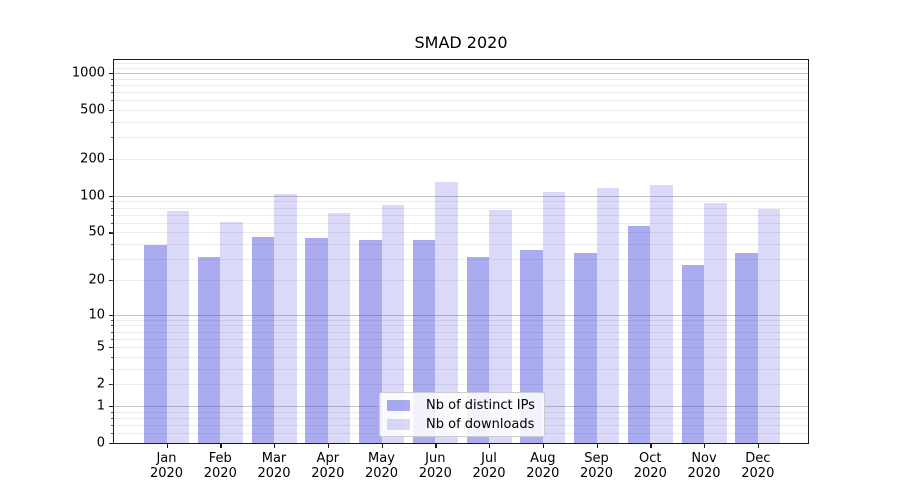 This screenshot has height=500, width=900. I want to click on legend-item-downloads: Nb of downloads, so click(465, 424).